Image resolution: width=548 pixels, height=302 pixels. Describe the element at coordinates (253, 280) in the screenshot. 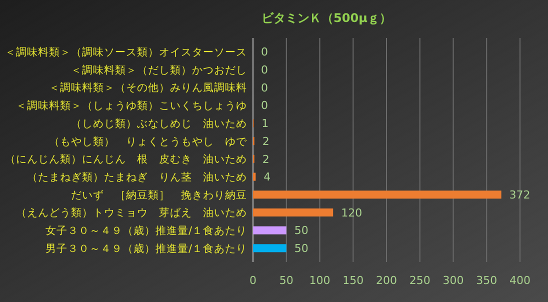

I see `x-tick-label: 0` at that location.